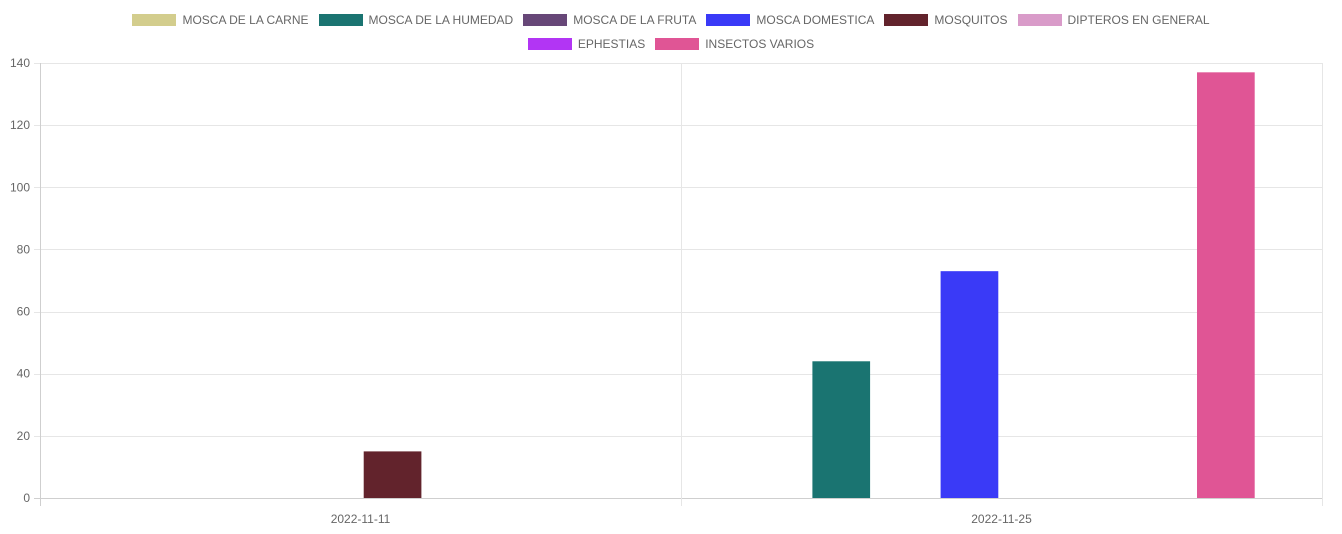  I want to click on legend-item-mosca-de-la-carne: MOSCA DE LA CARNE, so click(220, 20).